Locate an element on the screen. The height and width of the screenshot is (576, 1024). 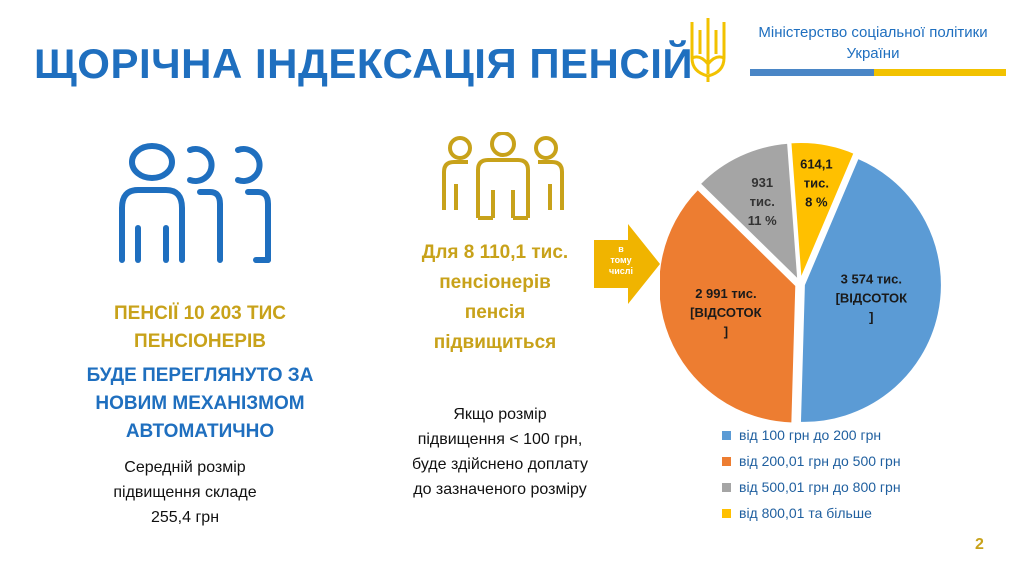
left-line-2: ПЕНСІОНЕРІВ is located at coordinates (200, 341).